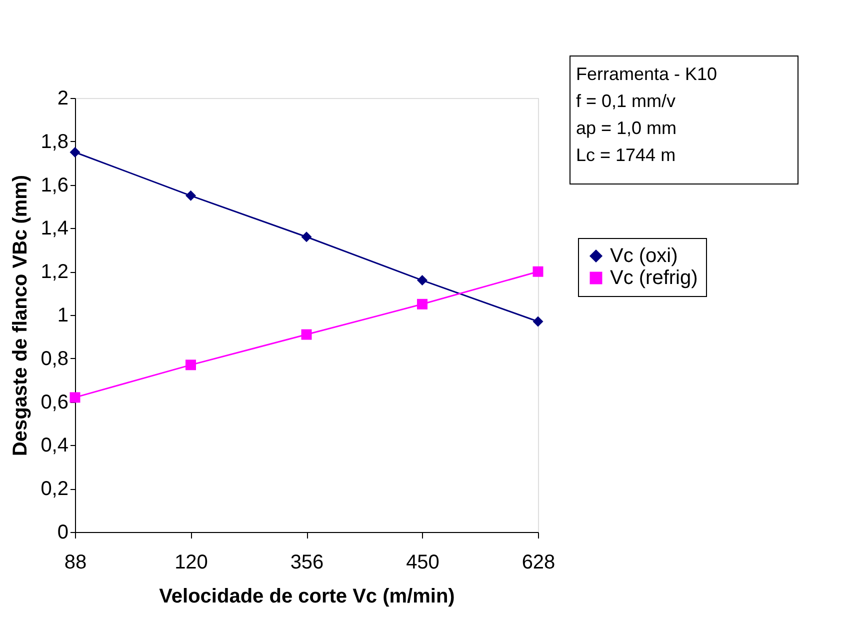  What do you see at coordinates (654, 278) in the screenshot?
I see `legend-label: Vc (refrig)` at bounding box center [654, 278].